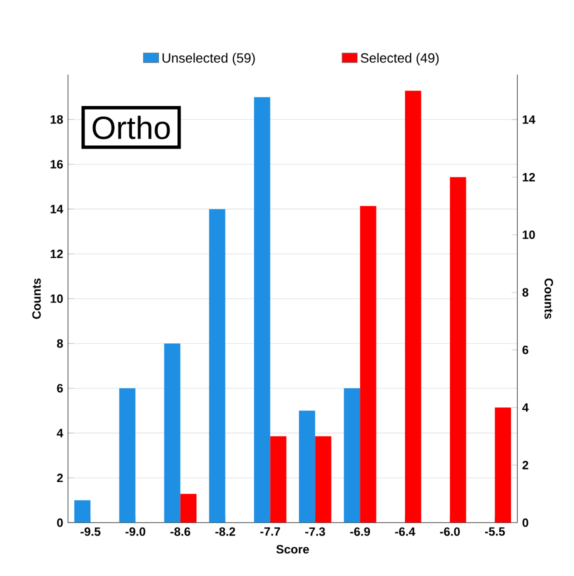 The width and height of the screenshot is (574, 576). I want to click on y-tick-label: 16, so click(56, 164).